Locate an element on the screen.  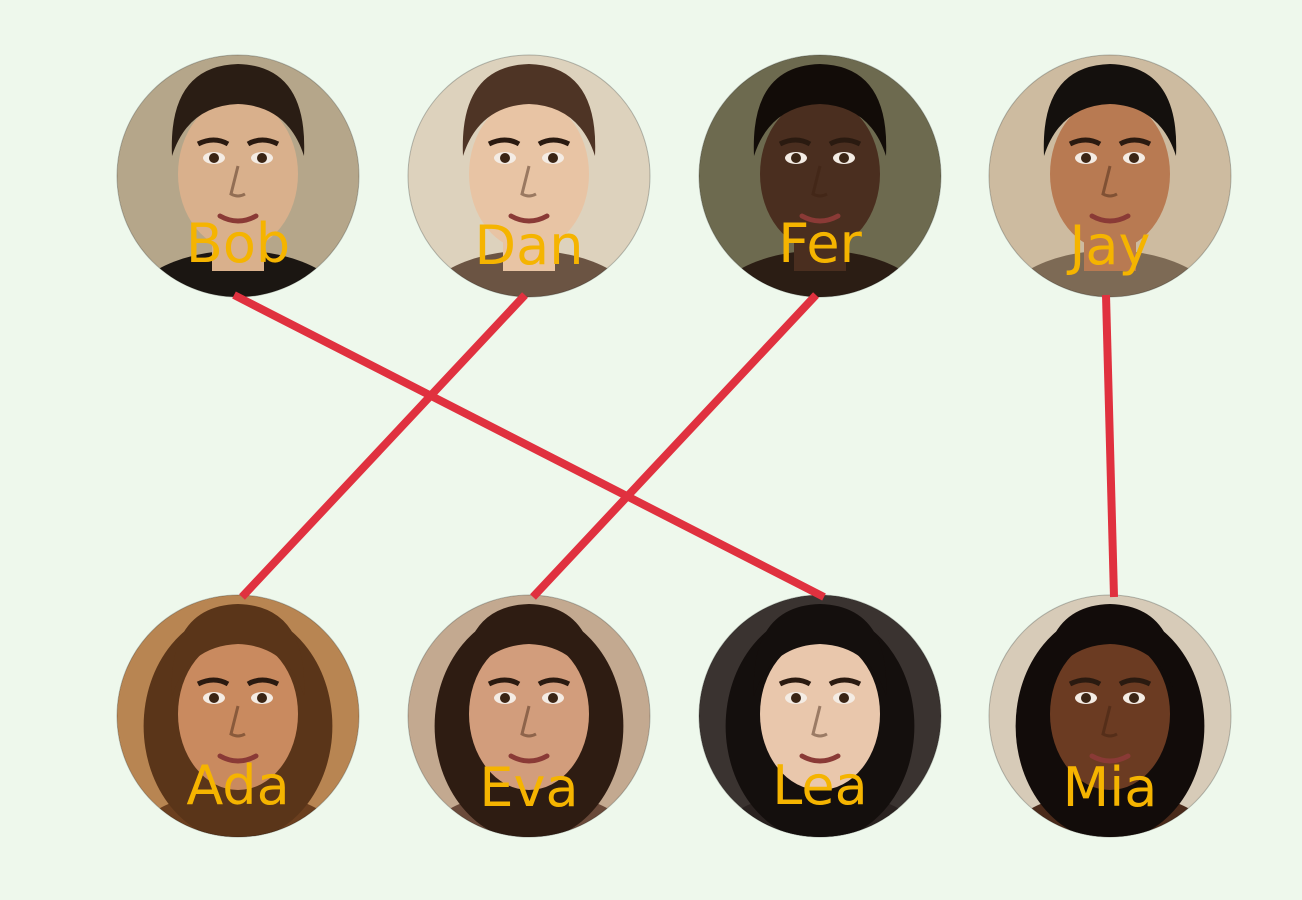
name-label-lea: Lea is located at coordinates (819, 785).